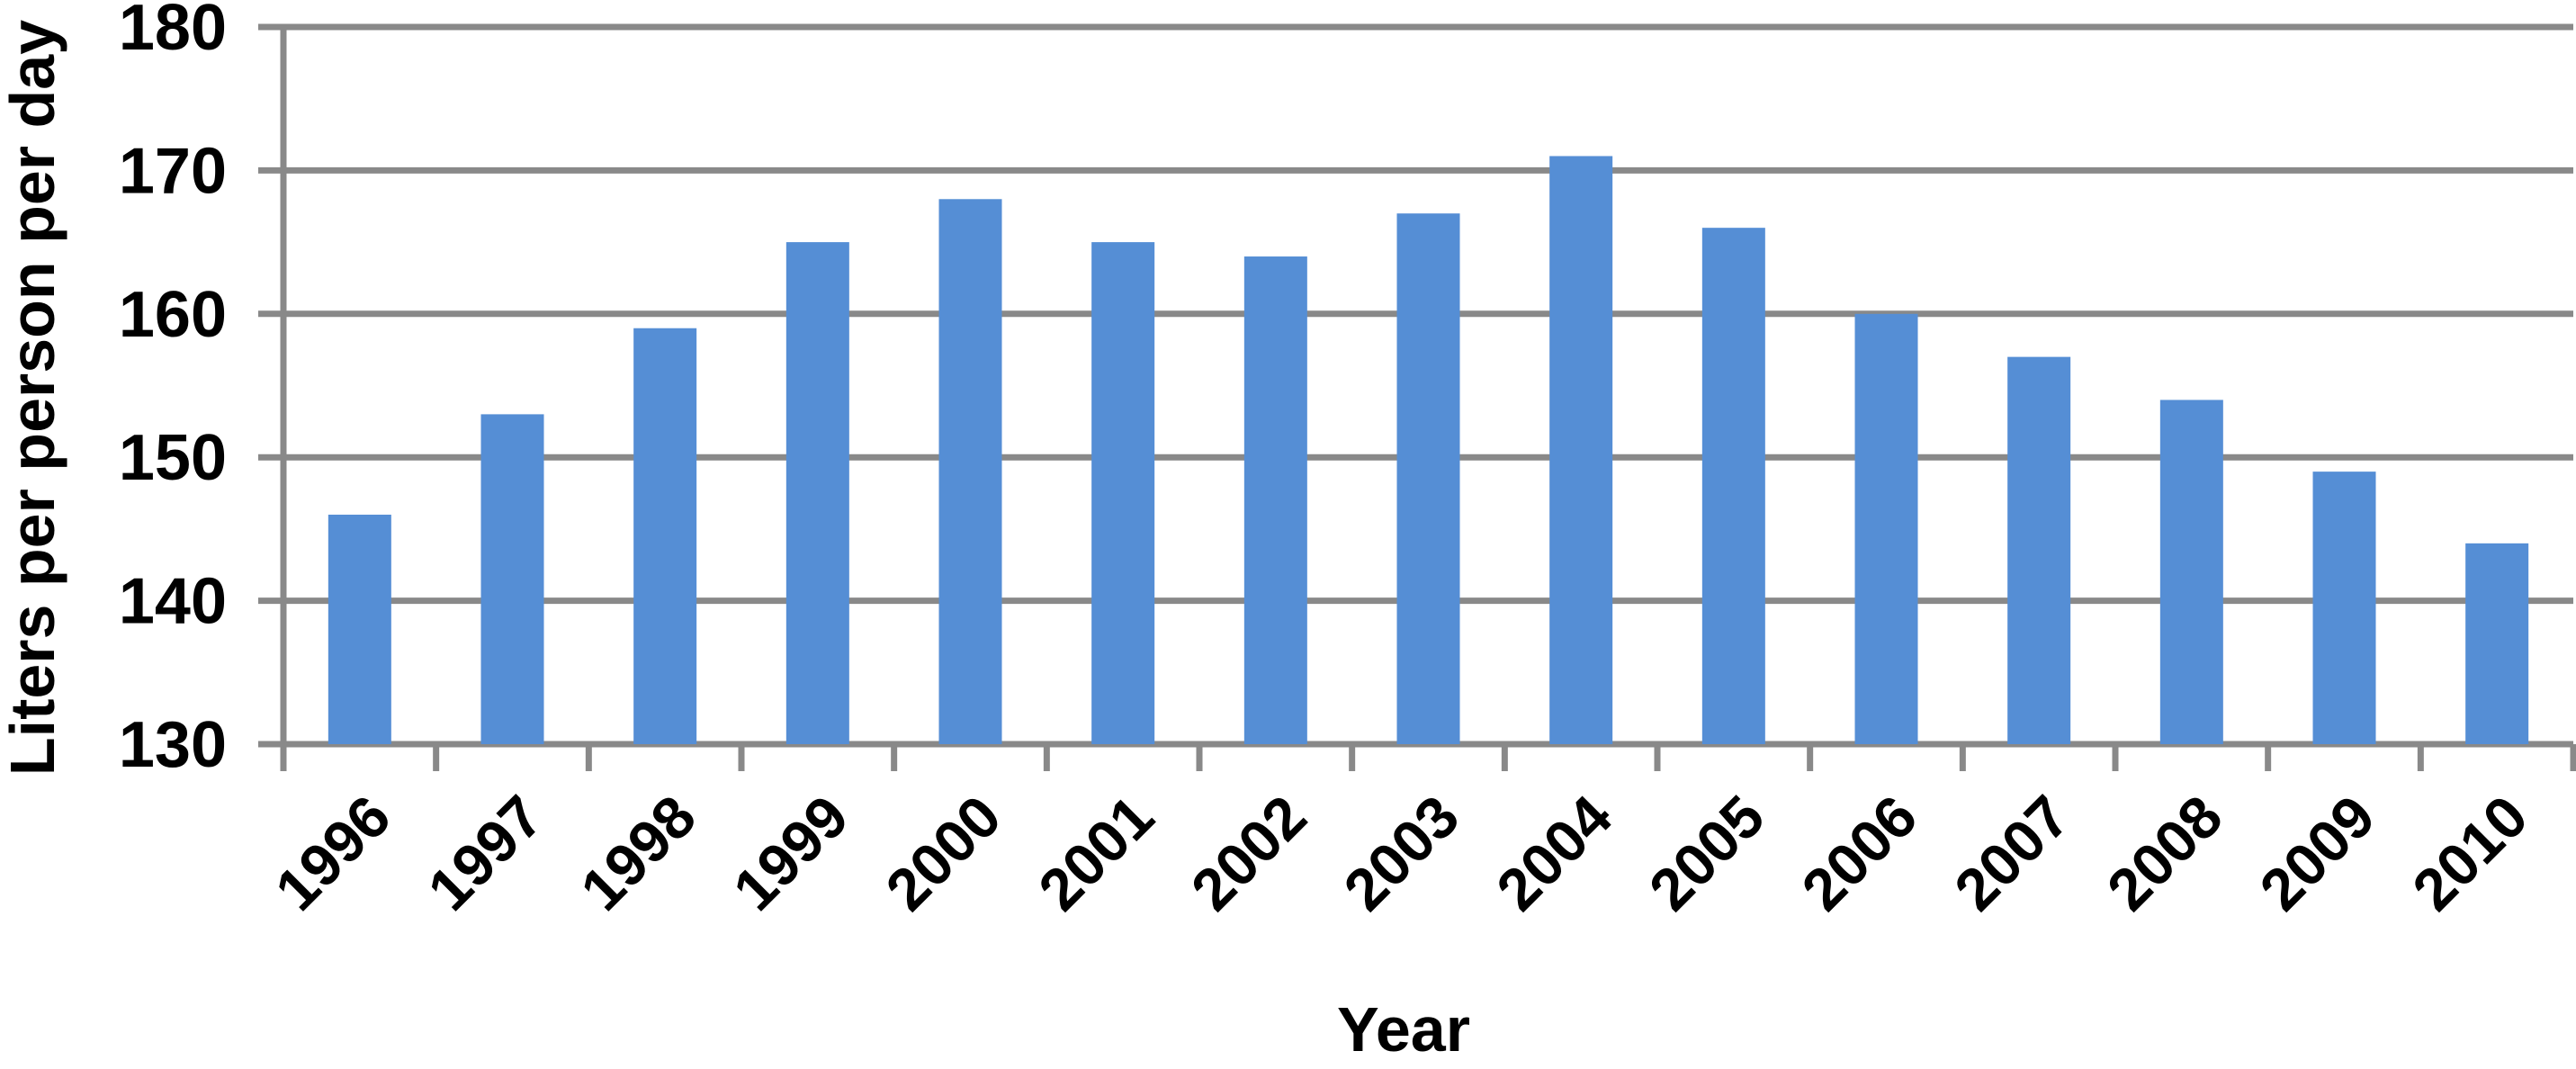  Describe the element at coordinates (1581, 450) in the screenshot. I see `bar-2004` at that location.